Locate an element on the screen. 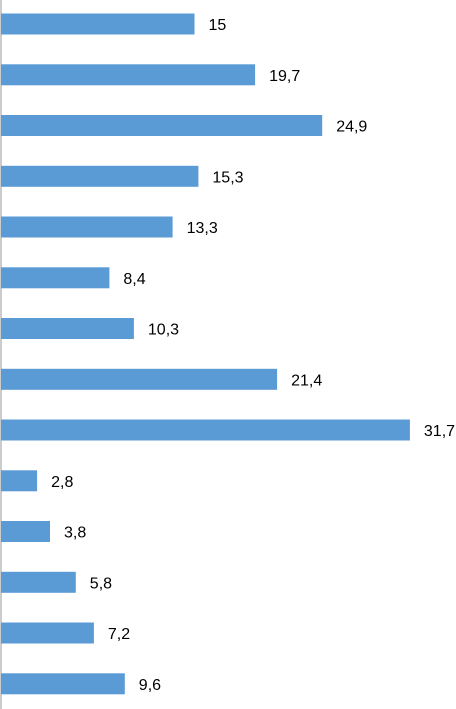  bar-value-label-6: 8,4 is located at coordinates (134, 279).